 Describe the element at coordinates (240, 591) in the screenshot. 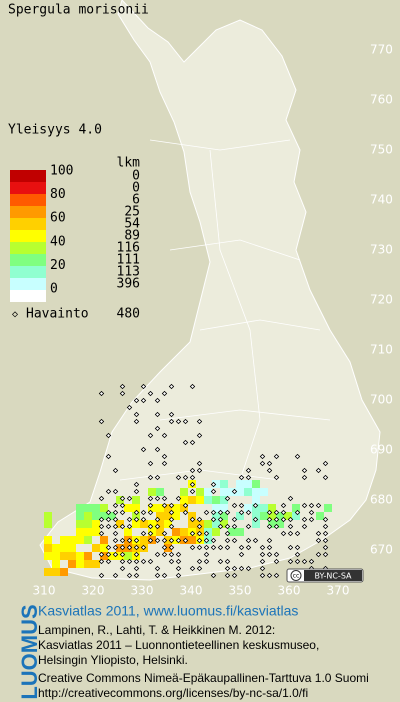

I see `x-grid-label: 350` at that location.